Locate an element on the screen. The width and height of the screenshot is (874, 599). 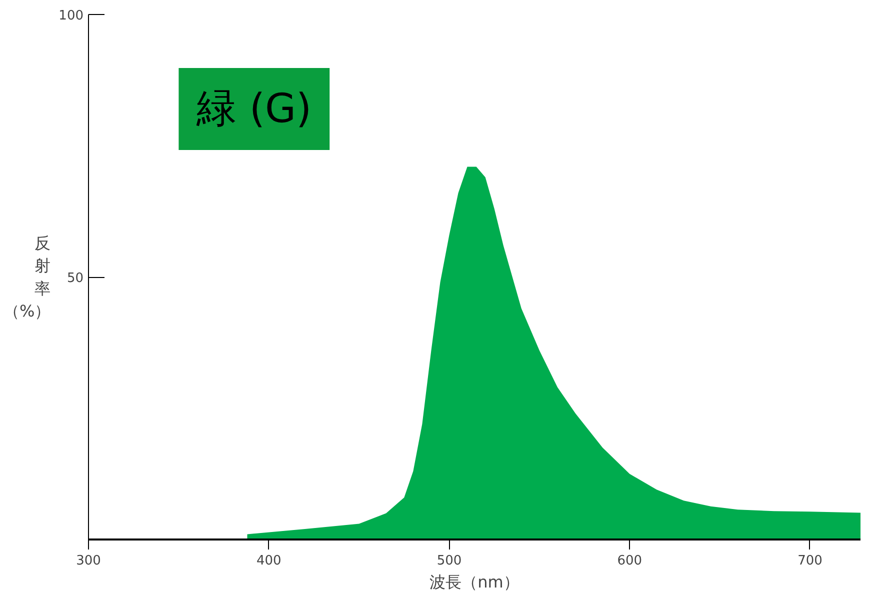
y-tick-label: 50 is located at coordinates (75, 278).